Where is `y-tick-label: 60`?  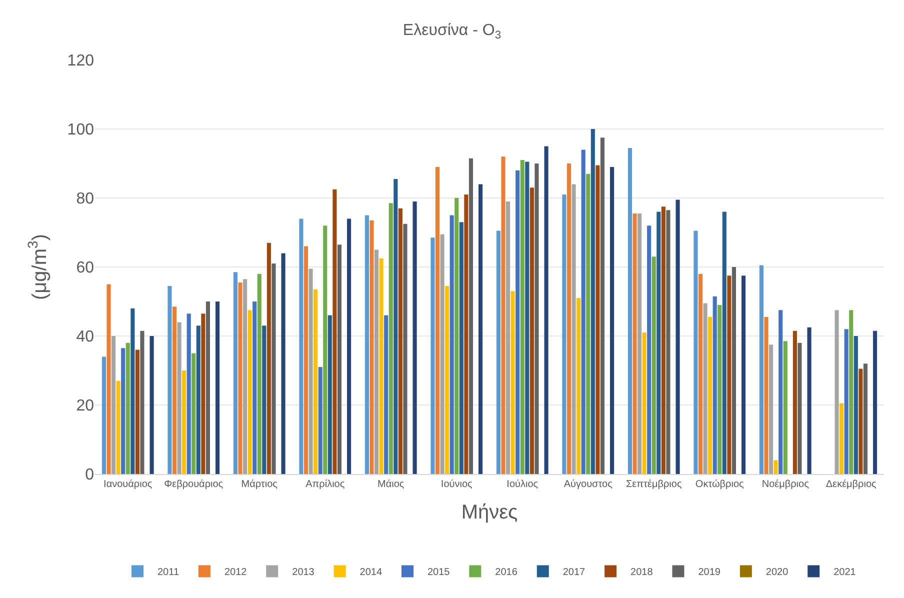 y-tick-label: 60 is located at coordinates (85, 268).